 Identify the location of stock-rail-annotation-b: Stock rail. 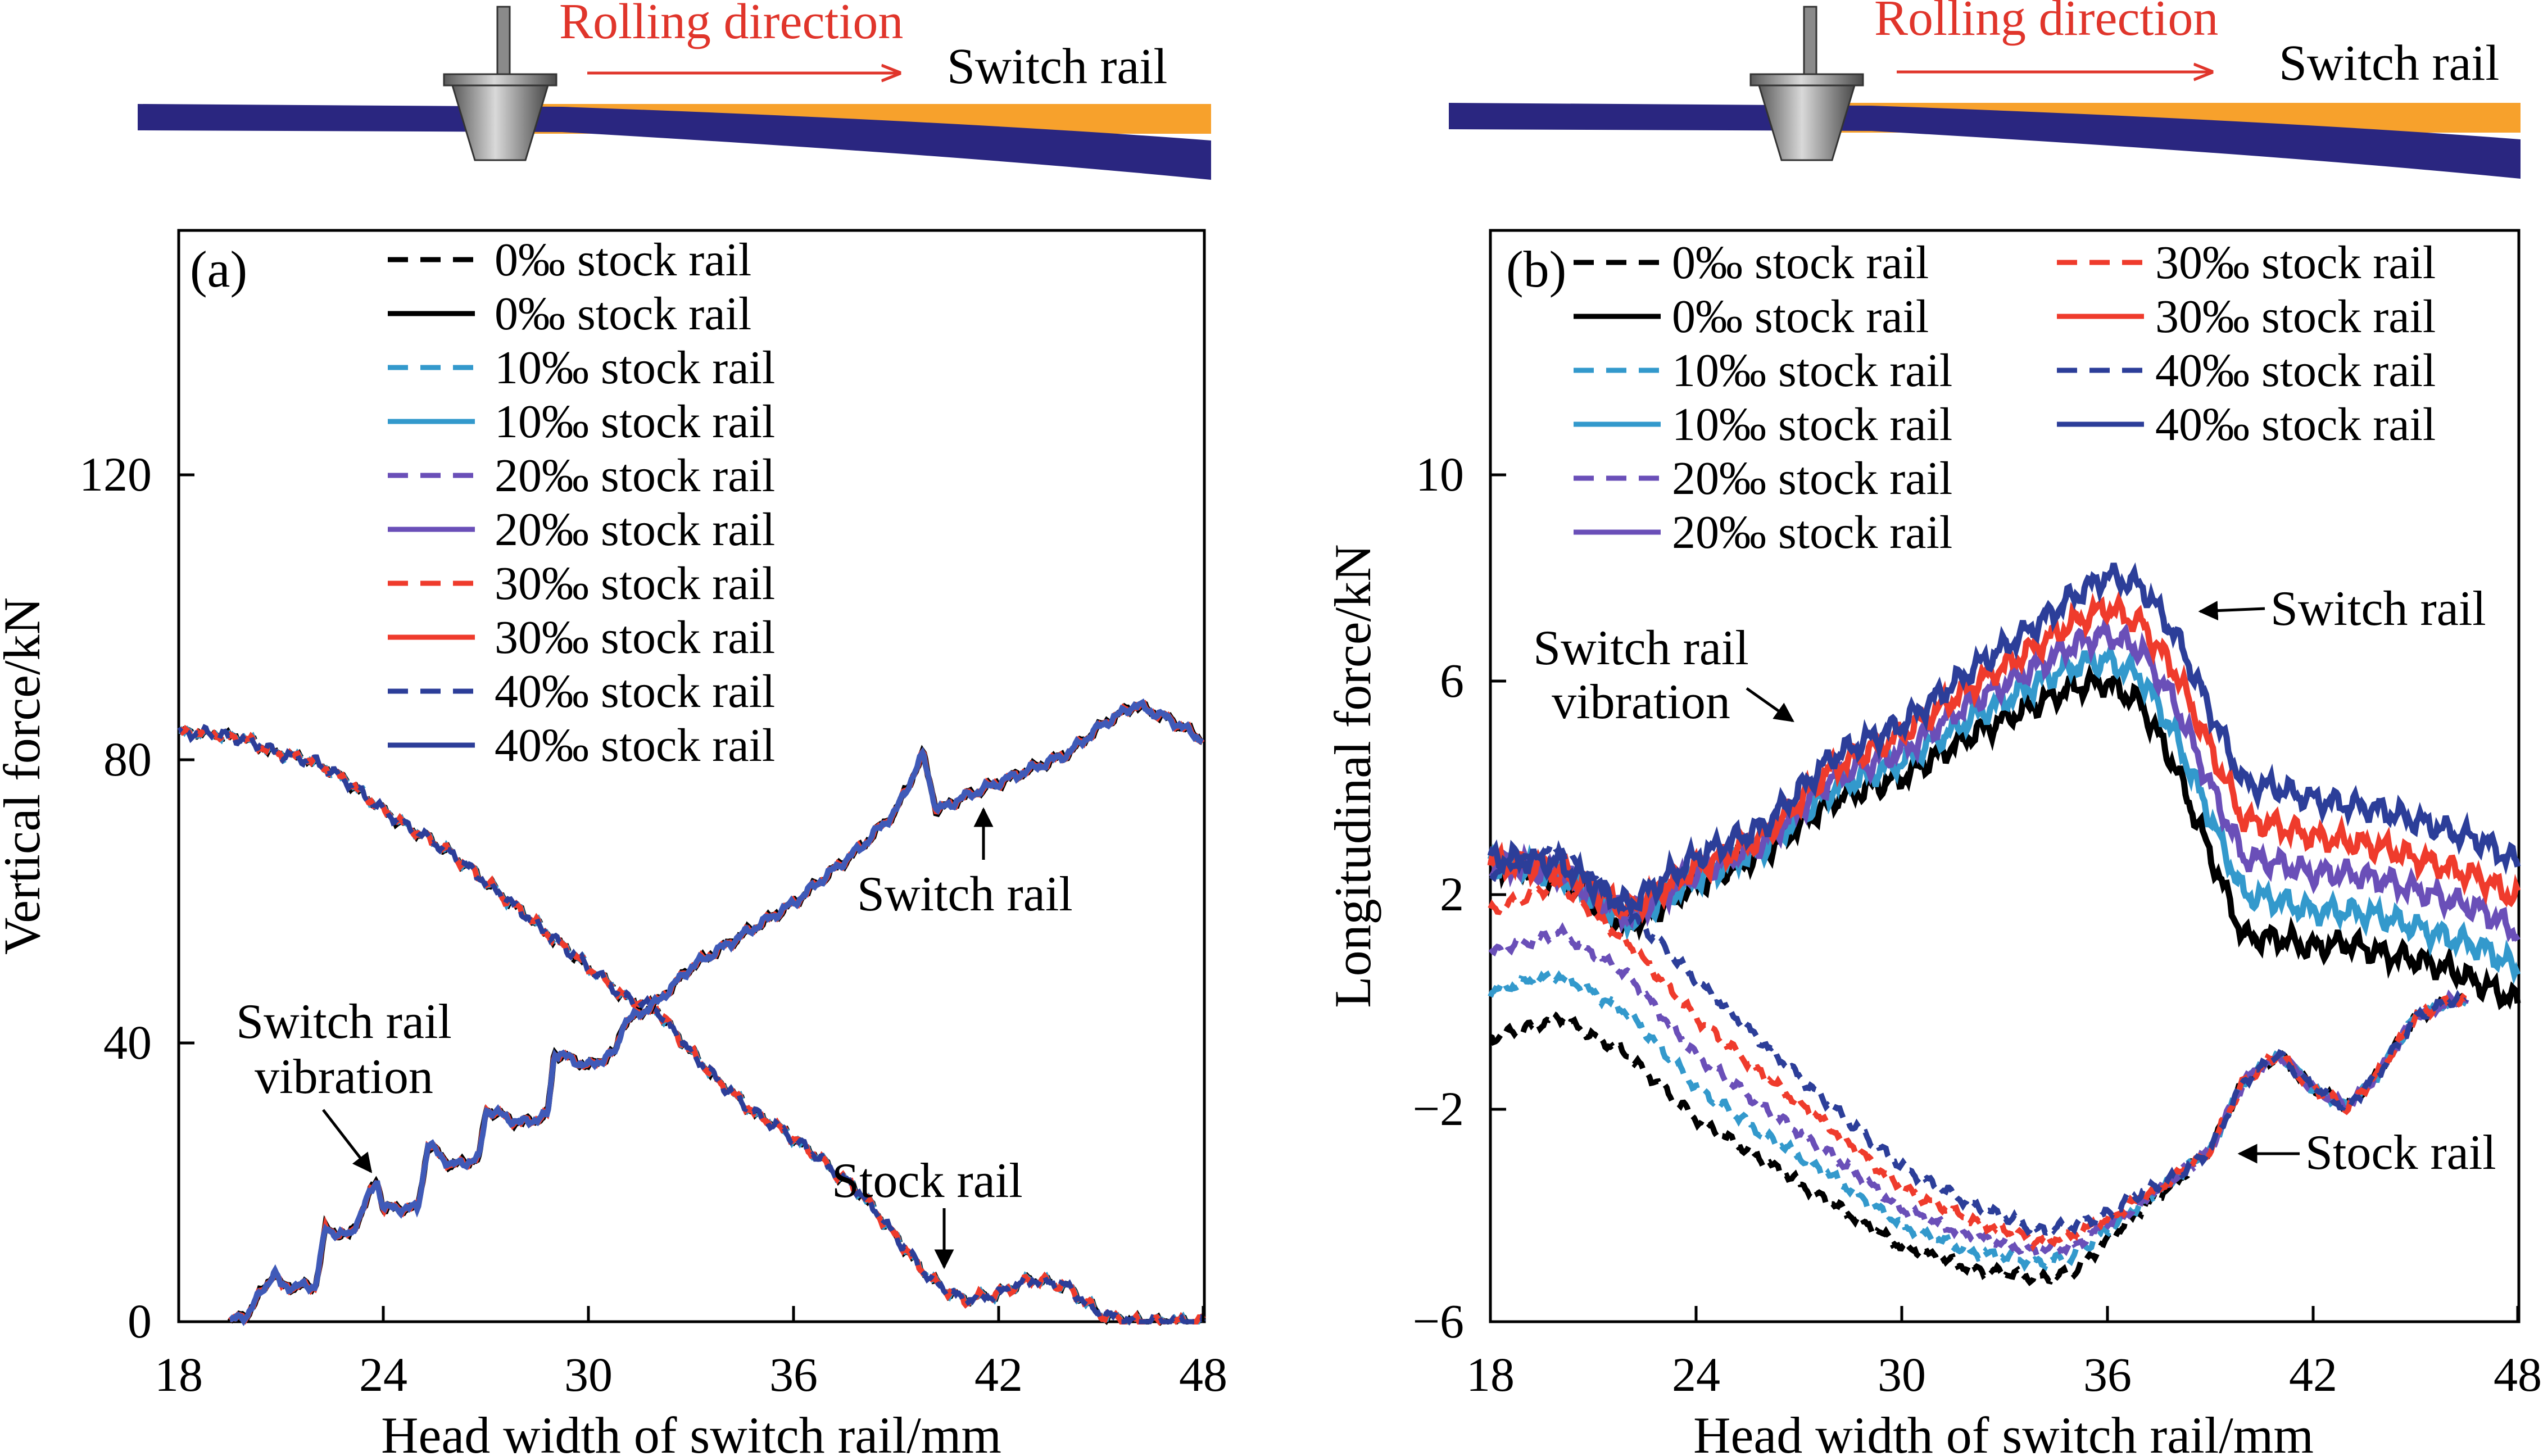
(2400, 1153).